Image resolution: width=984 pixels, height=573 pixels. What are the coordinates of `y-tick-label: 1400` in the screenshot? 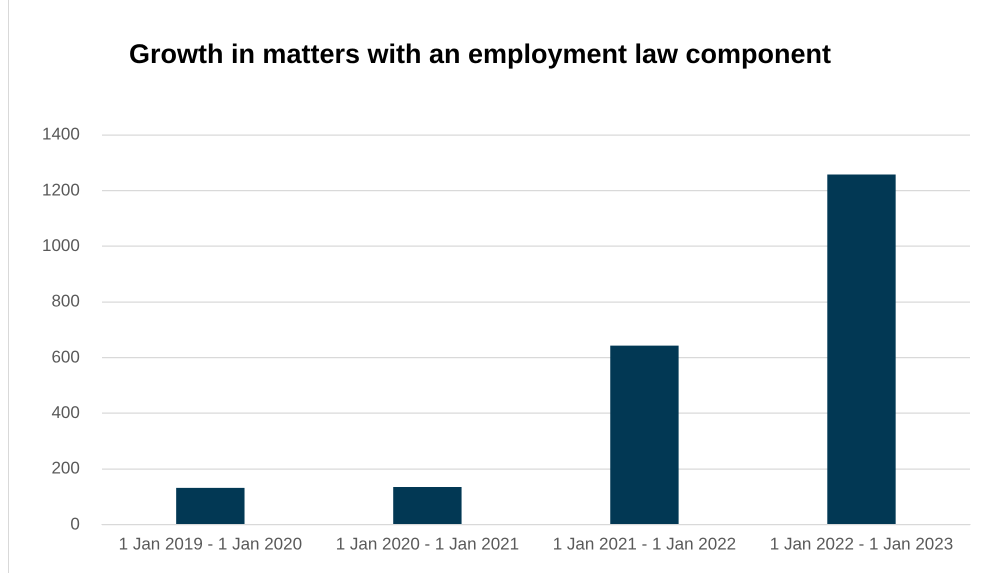 It's located at (61, 134).